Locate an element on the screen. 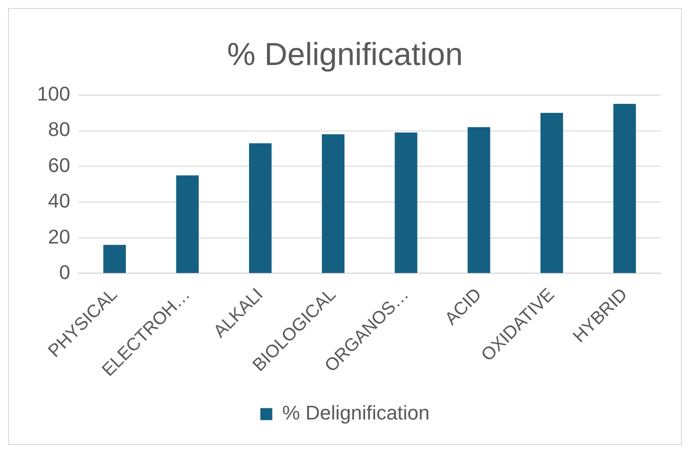  y-tick-label: 80 is located at coordinates (59, 130).